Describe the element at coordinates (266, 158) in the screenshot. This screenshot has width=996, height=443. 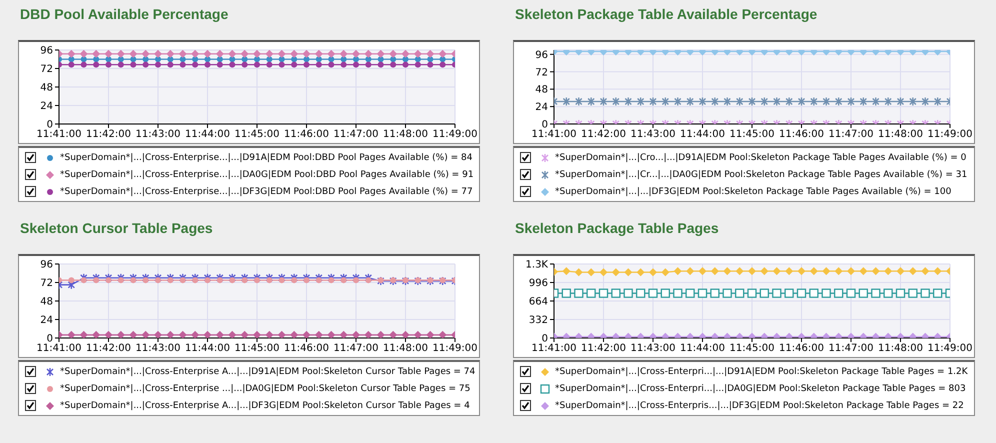
I see `legend-label: *SuperDomain*|...|Cross-Enterprise...|...|D91A|EDM Pool:DBD Pool Pages Available (%) = 84` at that location.